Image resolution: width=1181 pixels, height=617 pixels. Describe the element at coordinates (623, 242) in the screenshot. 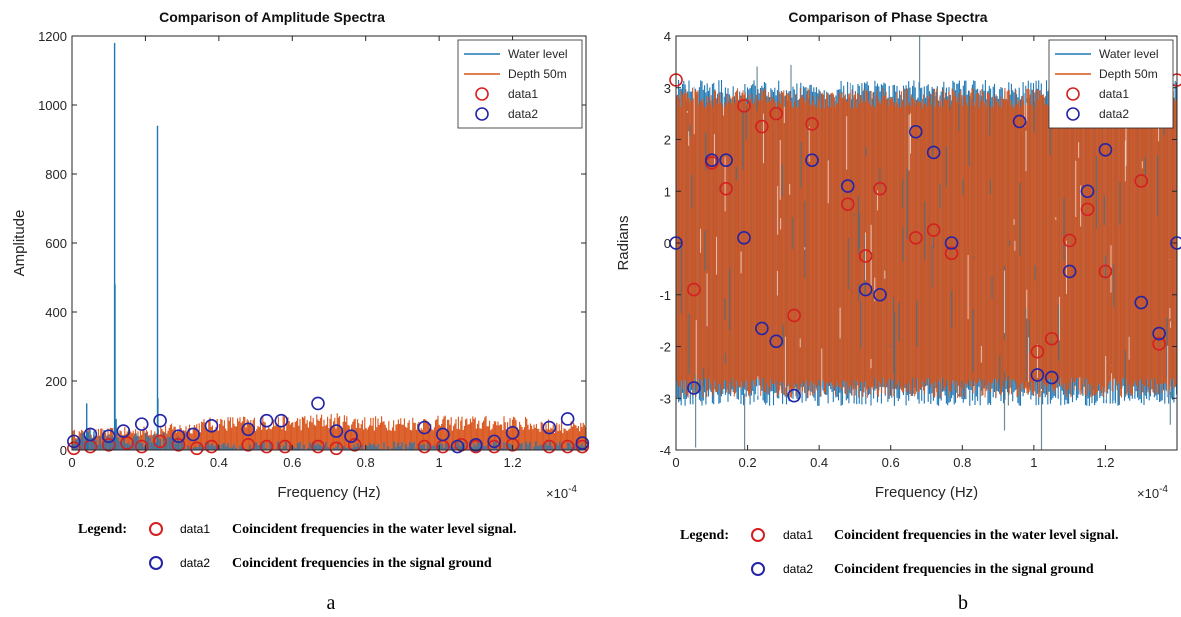

I see `y-axis-label: Radians` at that location.